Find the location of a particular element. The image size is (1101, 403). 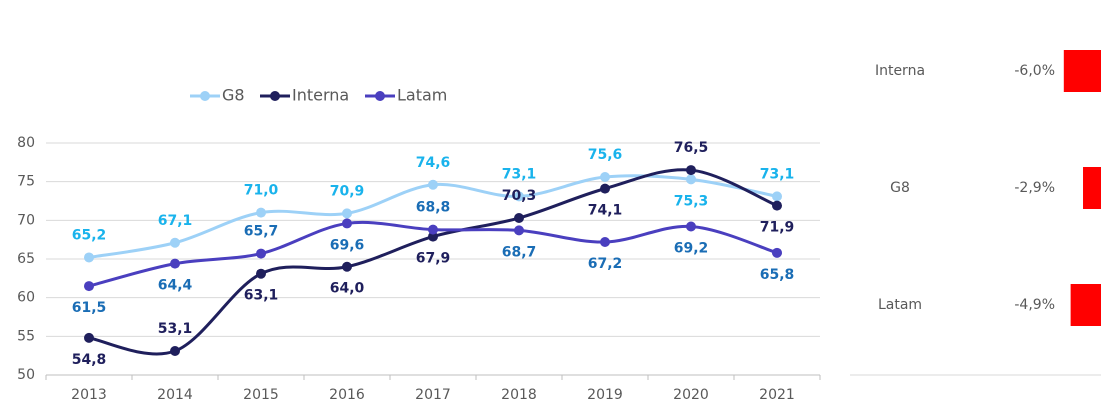

category-label: Latam is located at coordinates (900, 305).